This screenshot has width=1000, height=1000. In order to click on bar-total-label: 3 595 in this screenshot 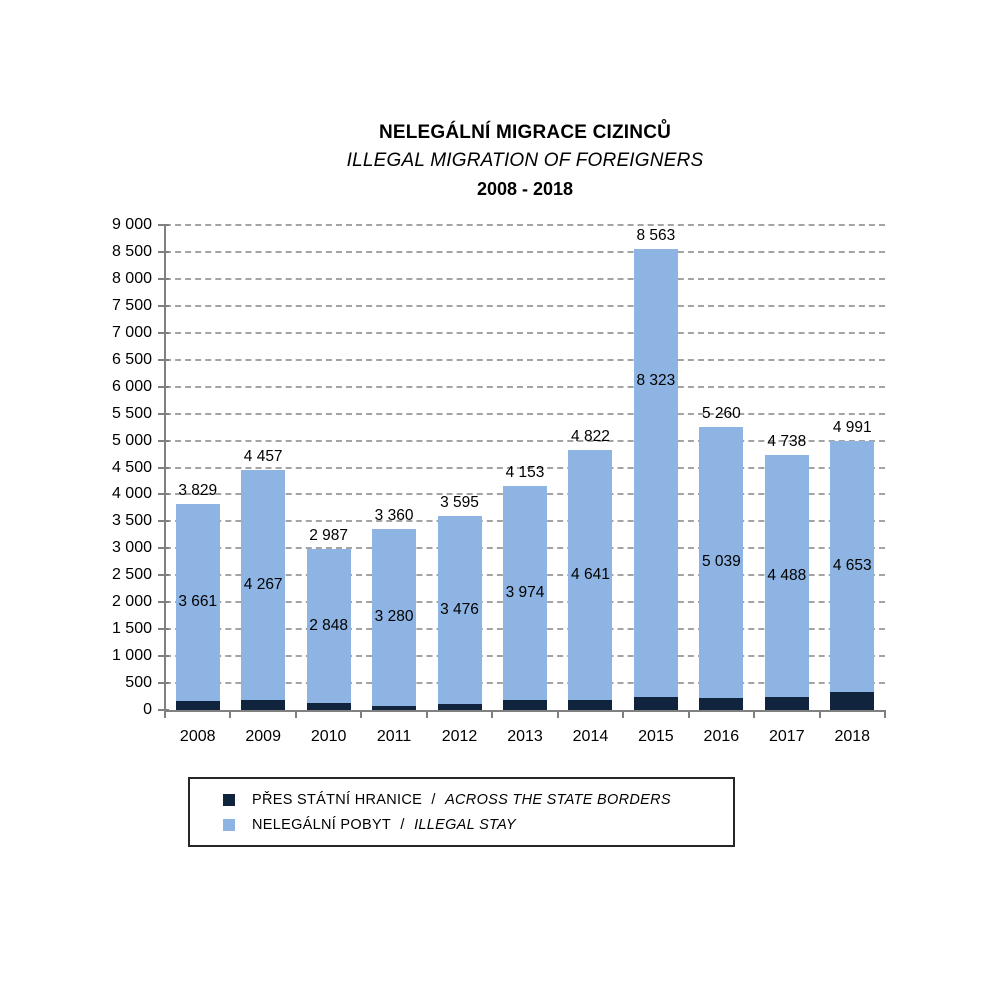, I will do `click(459, 503)`.